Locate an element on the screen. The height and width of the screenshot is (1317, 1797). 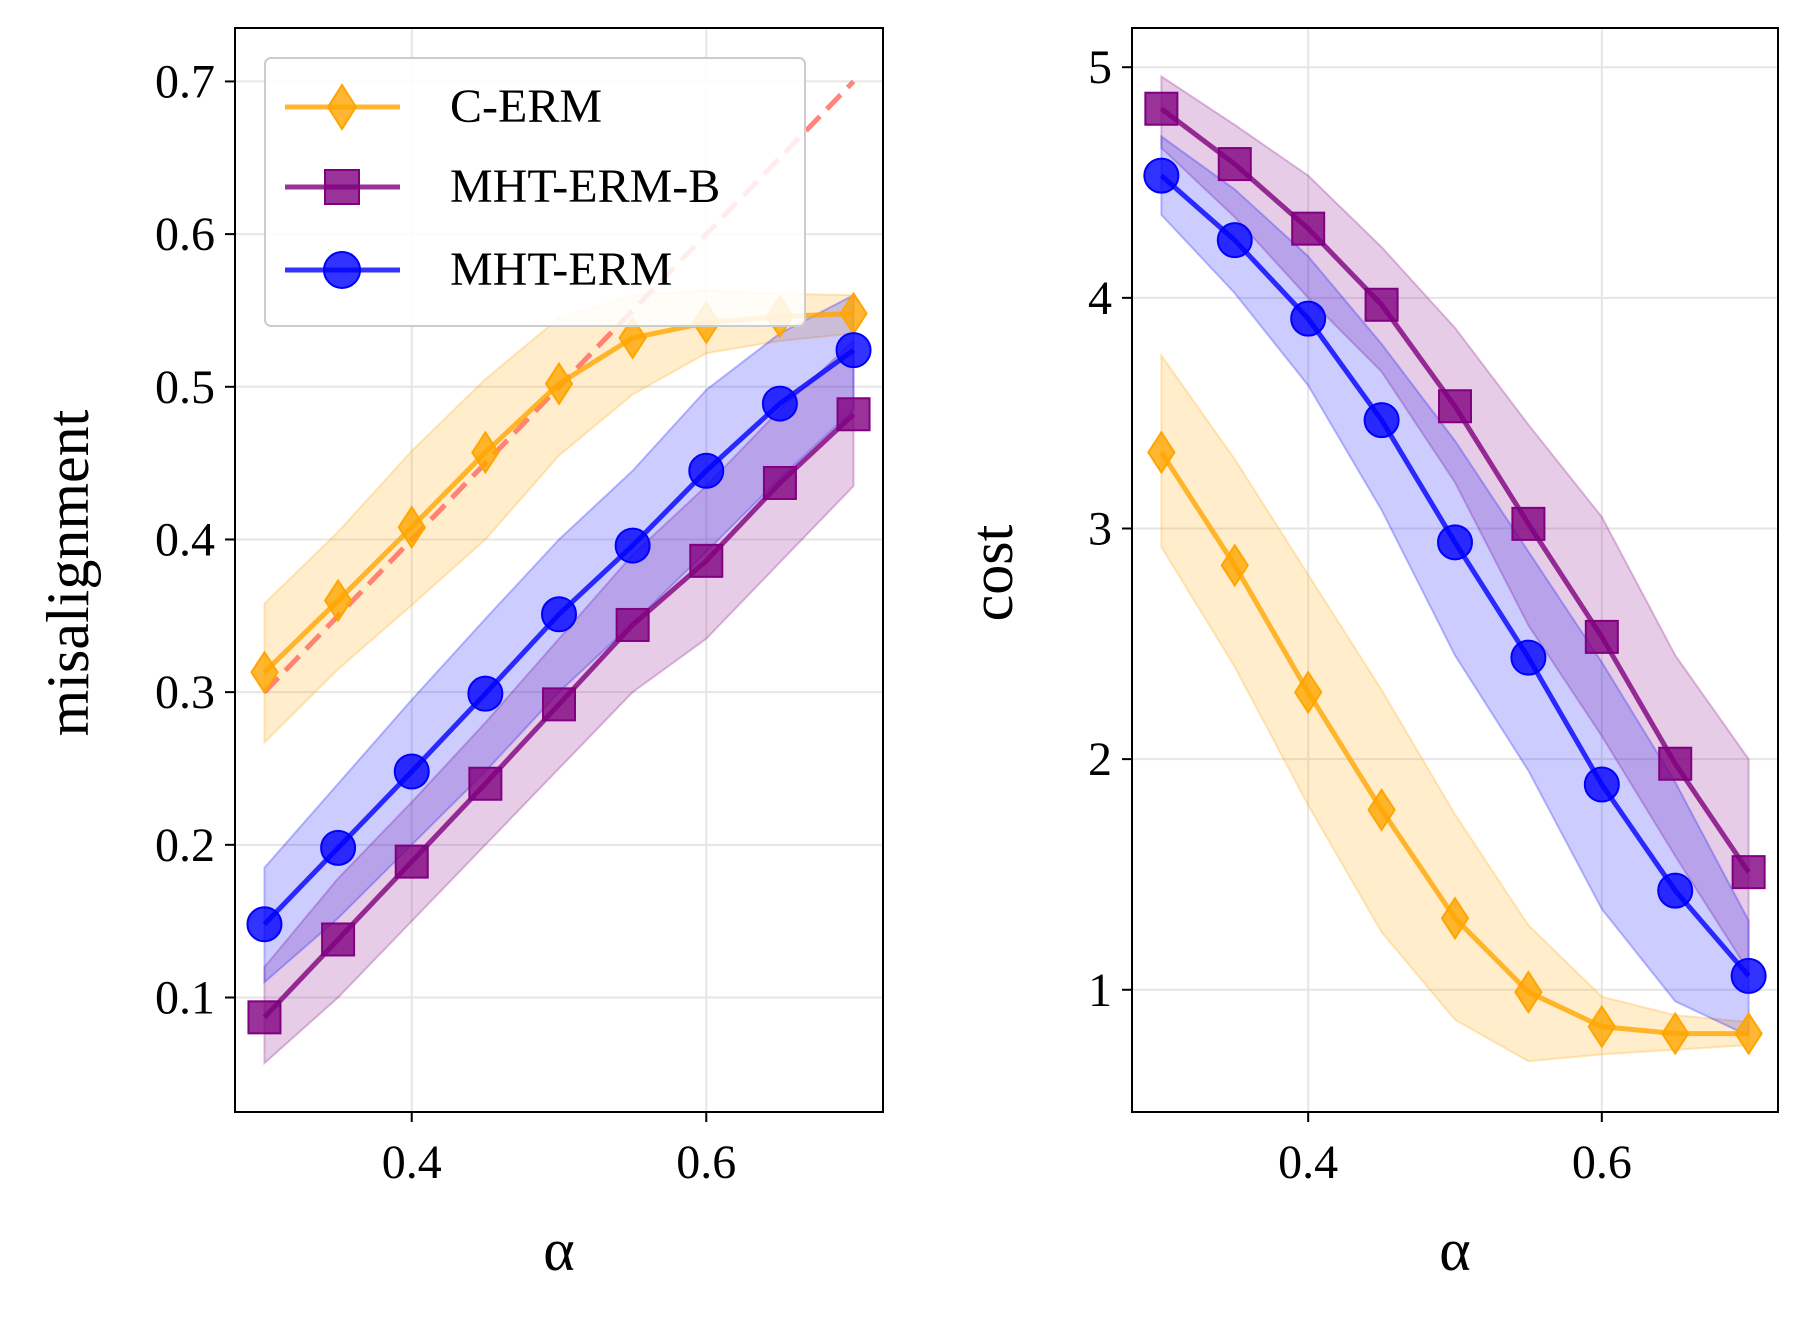
left-y-tick-label-3: 0.4 is located at coordinates (185, 539).